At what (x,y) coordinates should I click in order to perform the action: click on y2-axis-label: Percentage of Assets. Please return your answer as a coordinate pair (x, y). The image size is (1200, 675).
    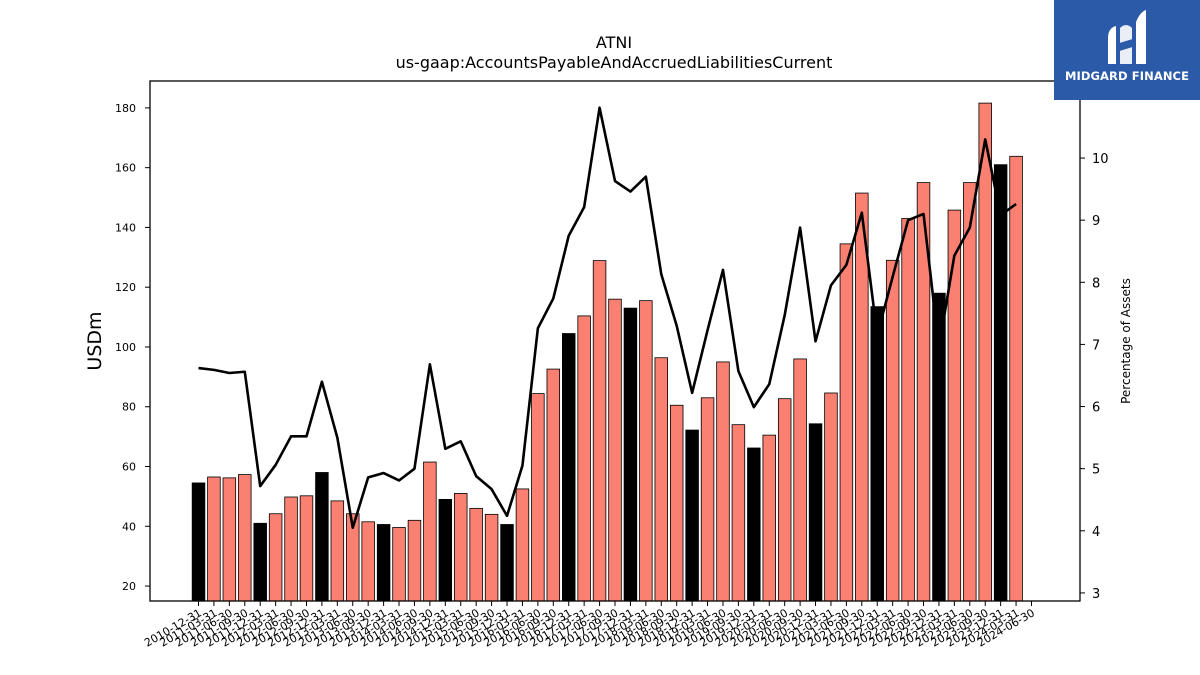
    Looking at the image, I should click on (1126, 341).